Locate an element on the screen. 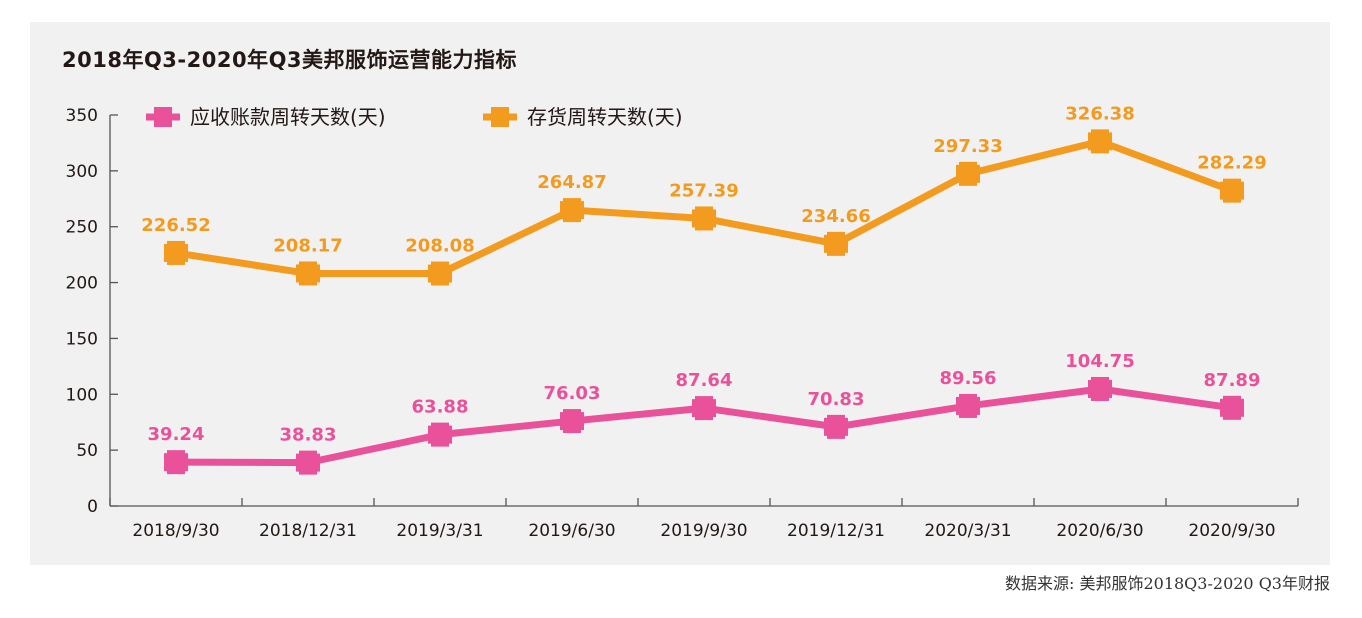 The height and width of the screenshot is (618, 1362). data-label: 38.83 is located at coordinates (308, 435).